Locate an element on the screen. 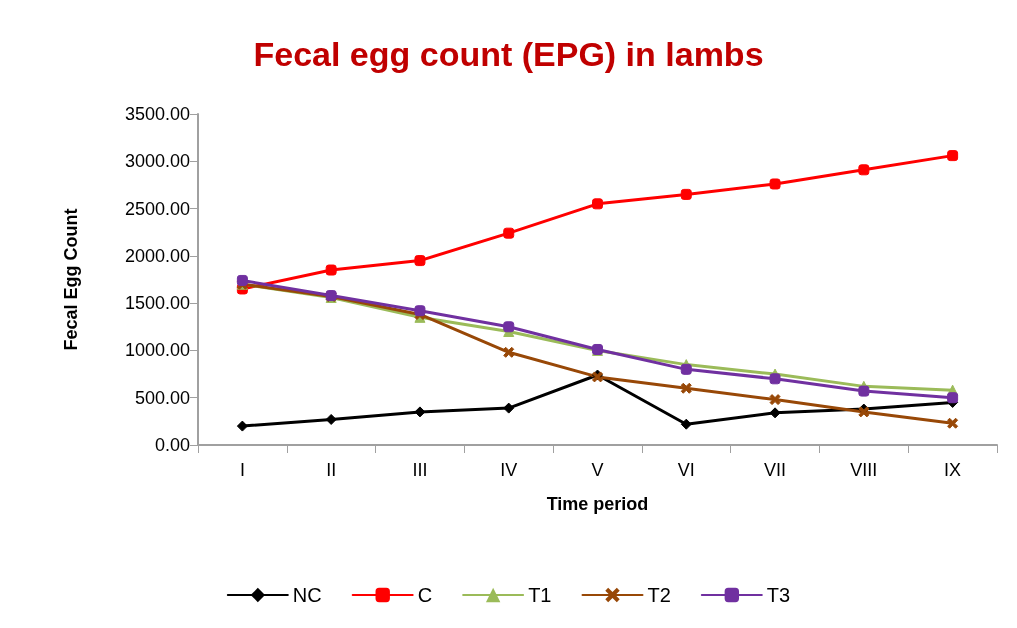 Image resolution: width=1017 pixels, height=628 pixels. y-tick-label: 1500.00 is located at coordinates (157, 303).